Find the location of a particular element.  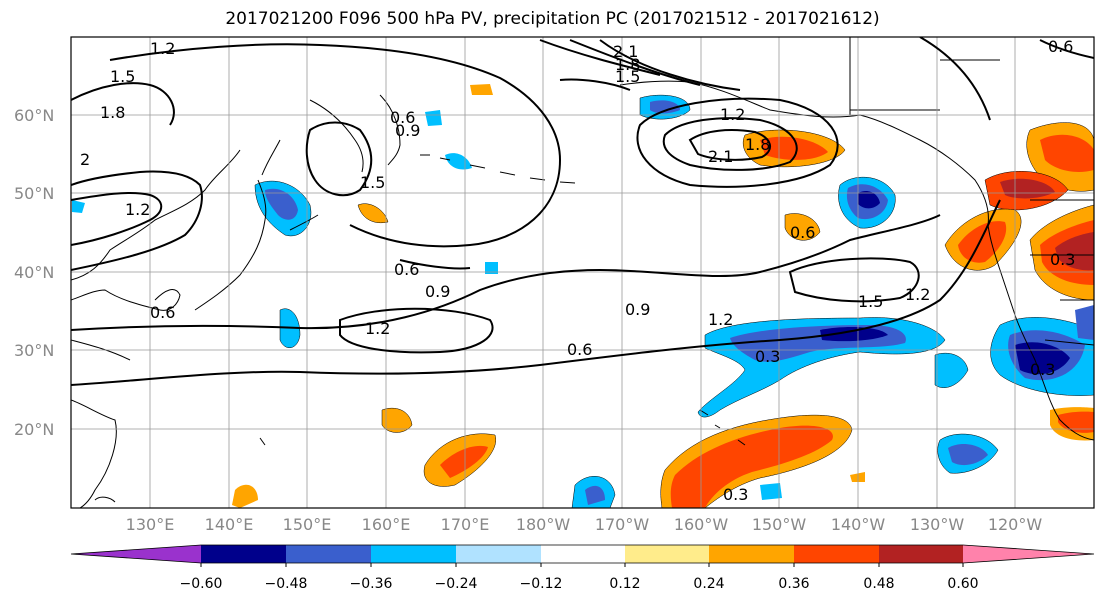

lat-label: 60°N is located at coordinates (34, 115).